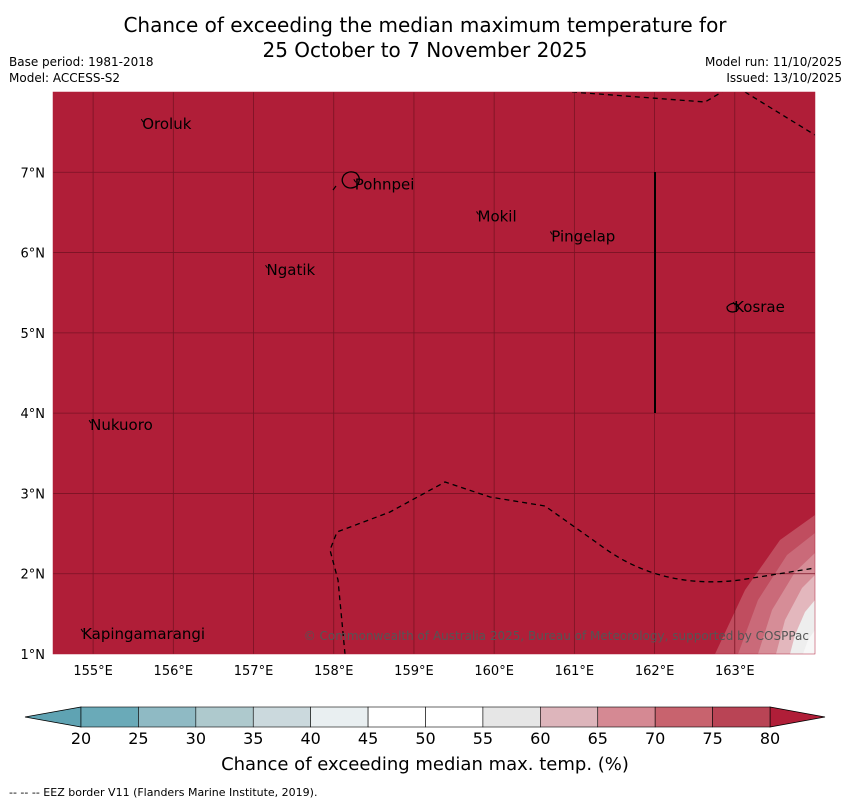 This screenshot has width=850, height=804. I want to click on lon-tick-label: 156°E, so click(174, 671).